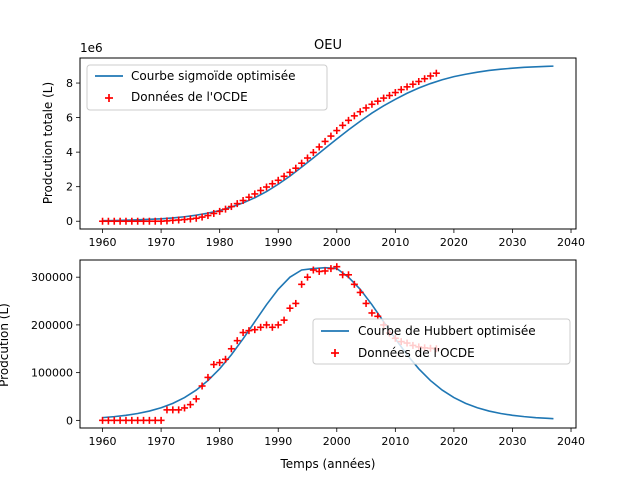 The image size is (640, 480). What do you see at coordinates (328, 45) in the screenshot?
I see `chart-title: OEU` at bounding box center [328, 45].